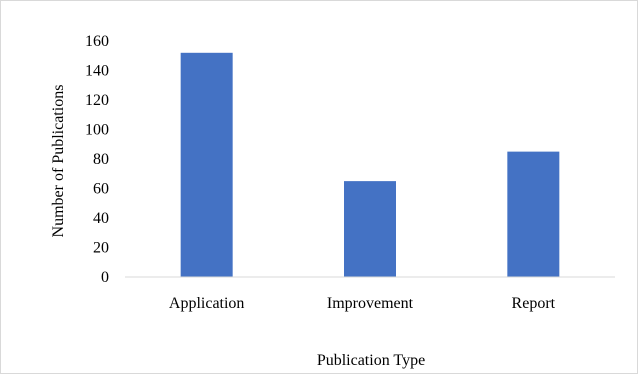  I want to click on y-tick-label: 80, so click(101, 159).